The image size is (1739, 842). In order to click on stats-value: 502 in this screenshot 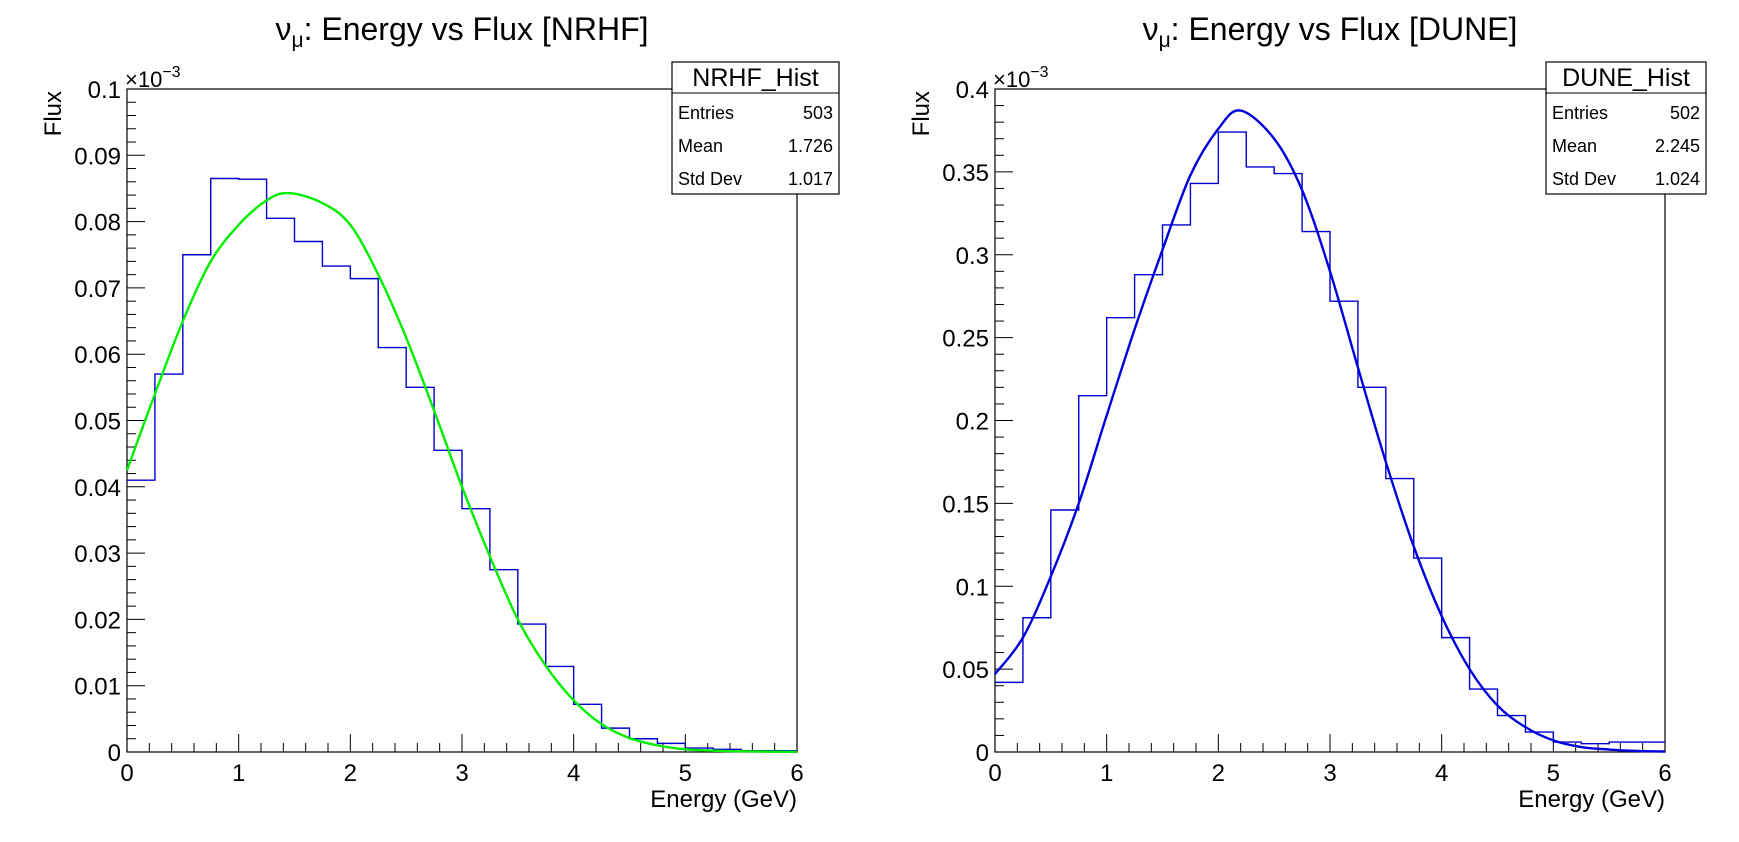, I will do `click(1685, 113)`.